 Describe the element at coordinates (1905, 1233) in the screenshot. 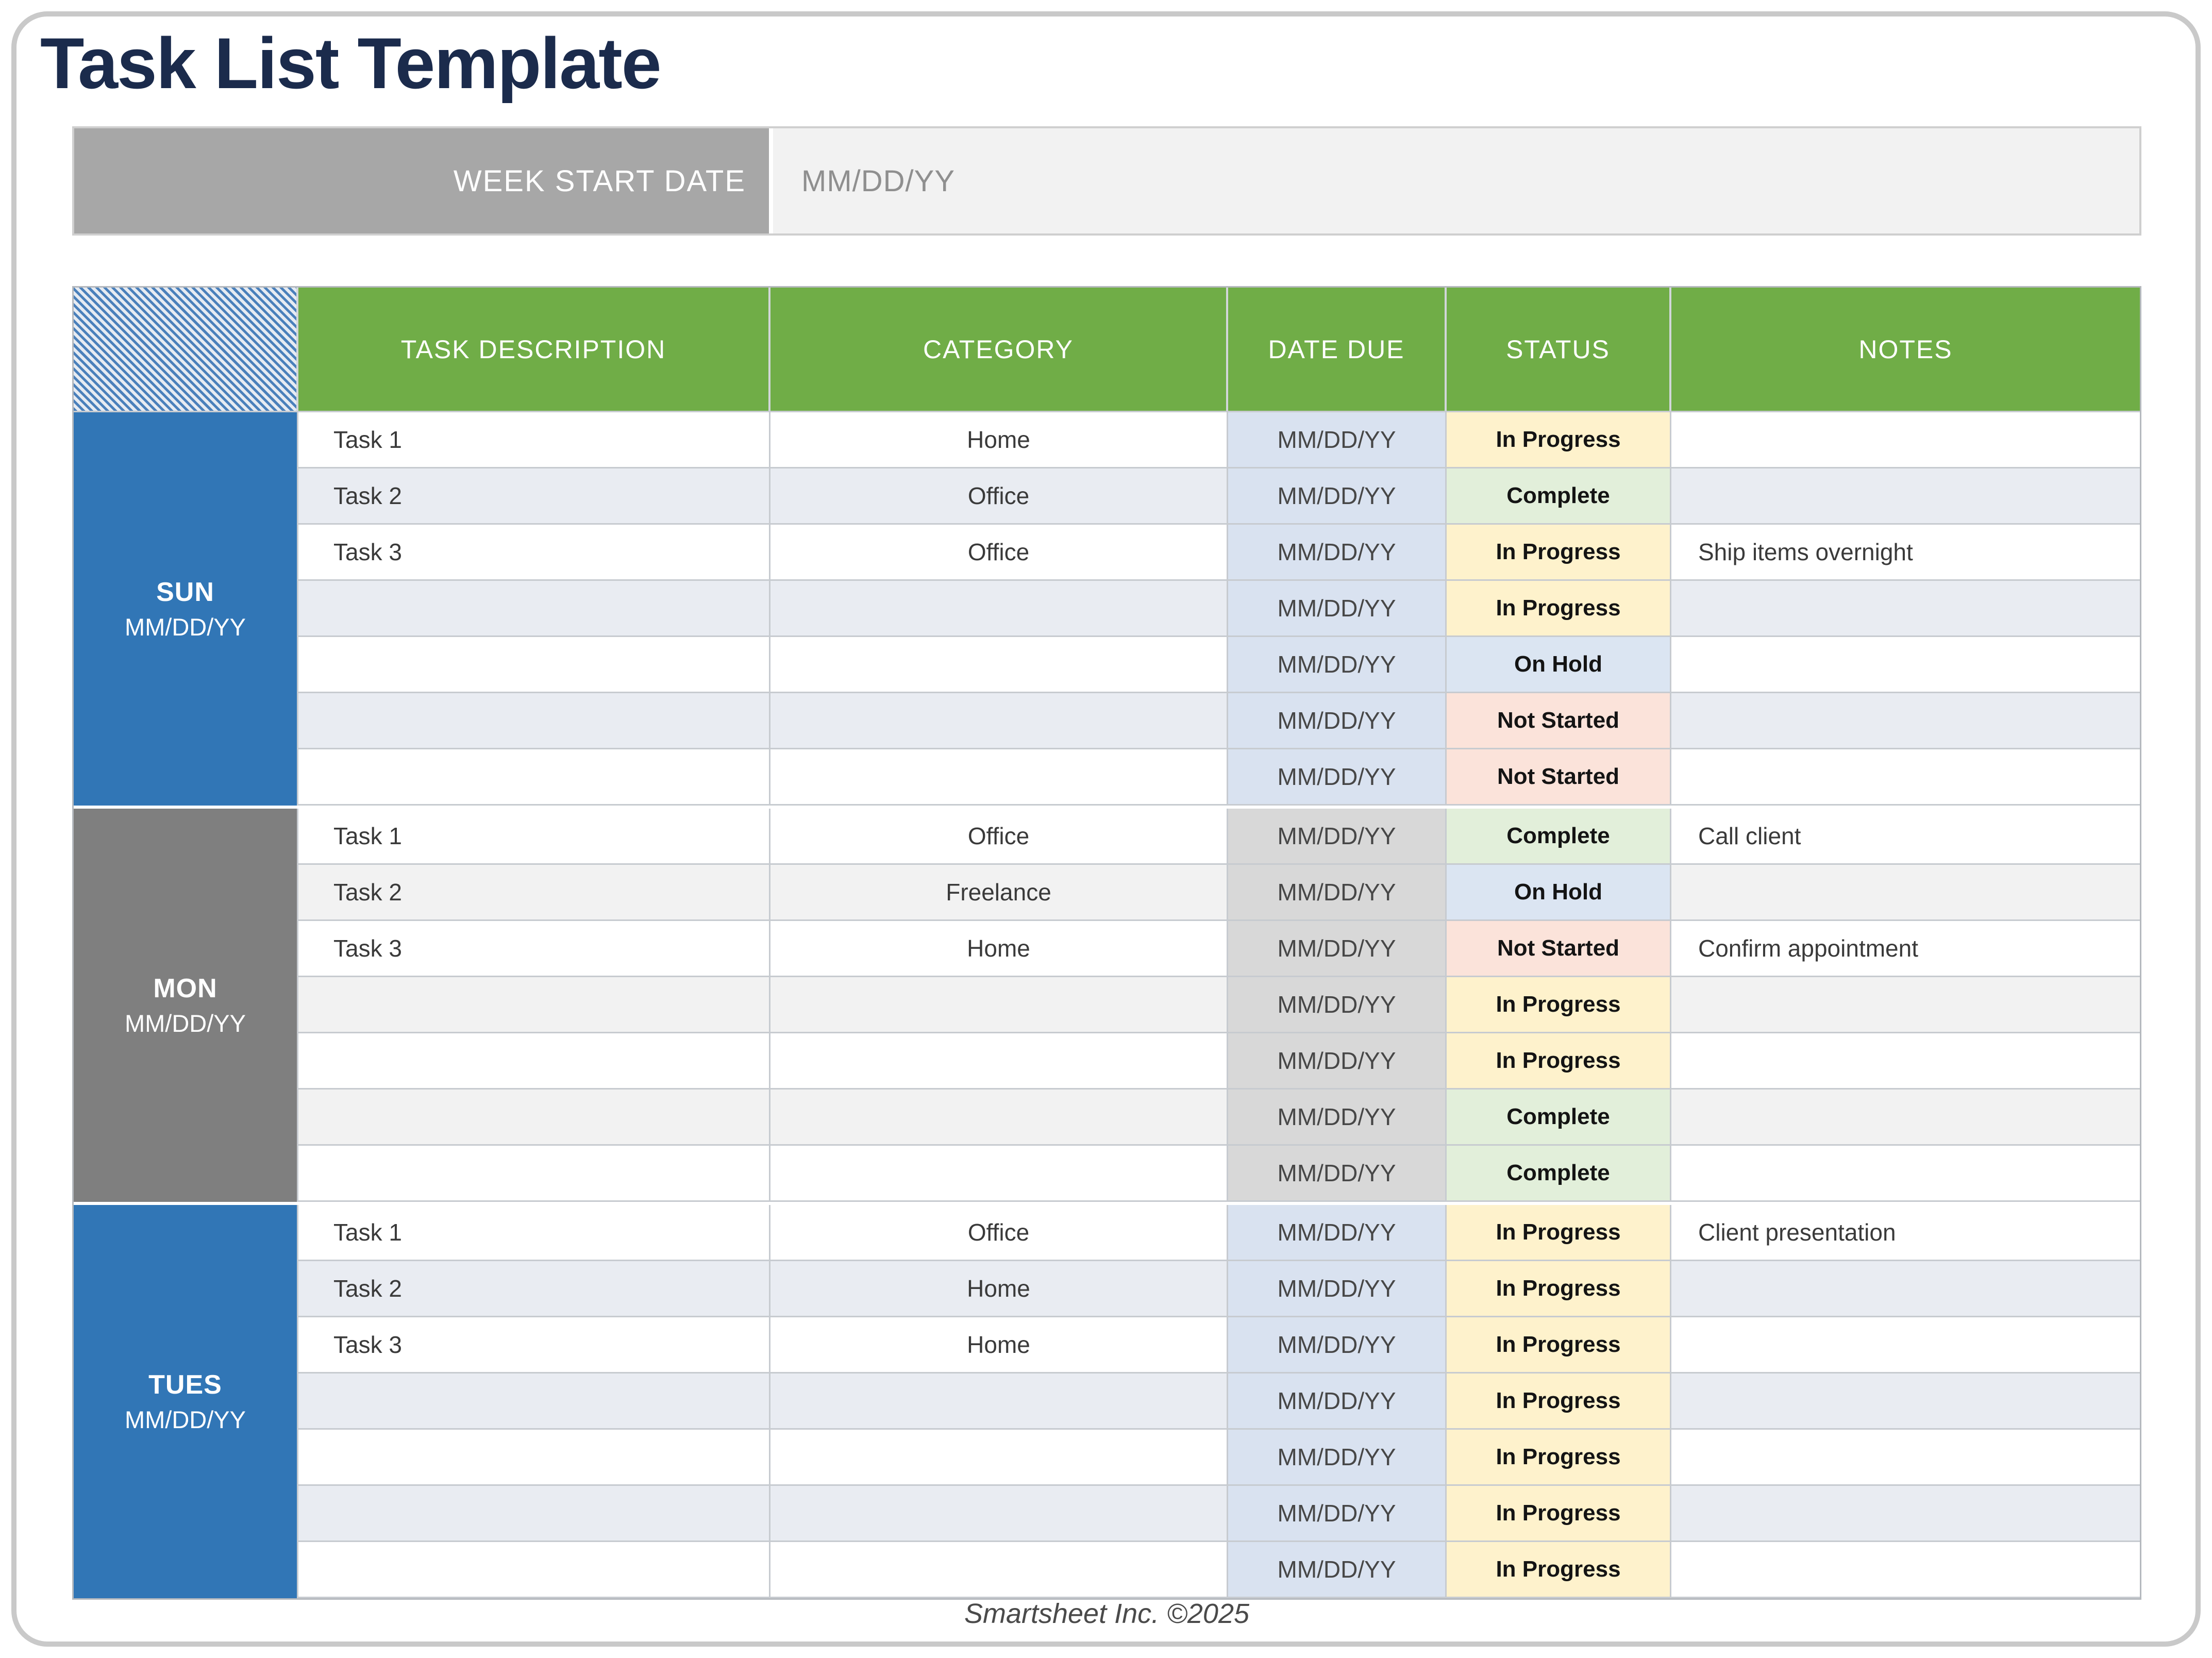

I see `notes-cell: Client presentation` at that location.